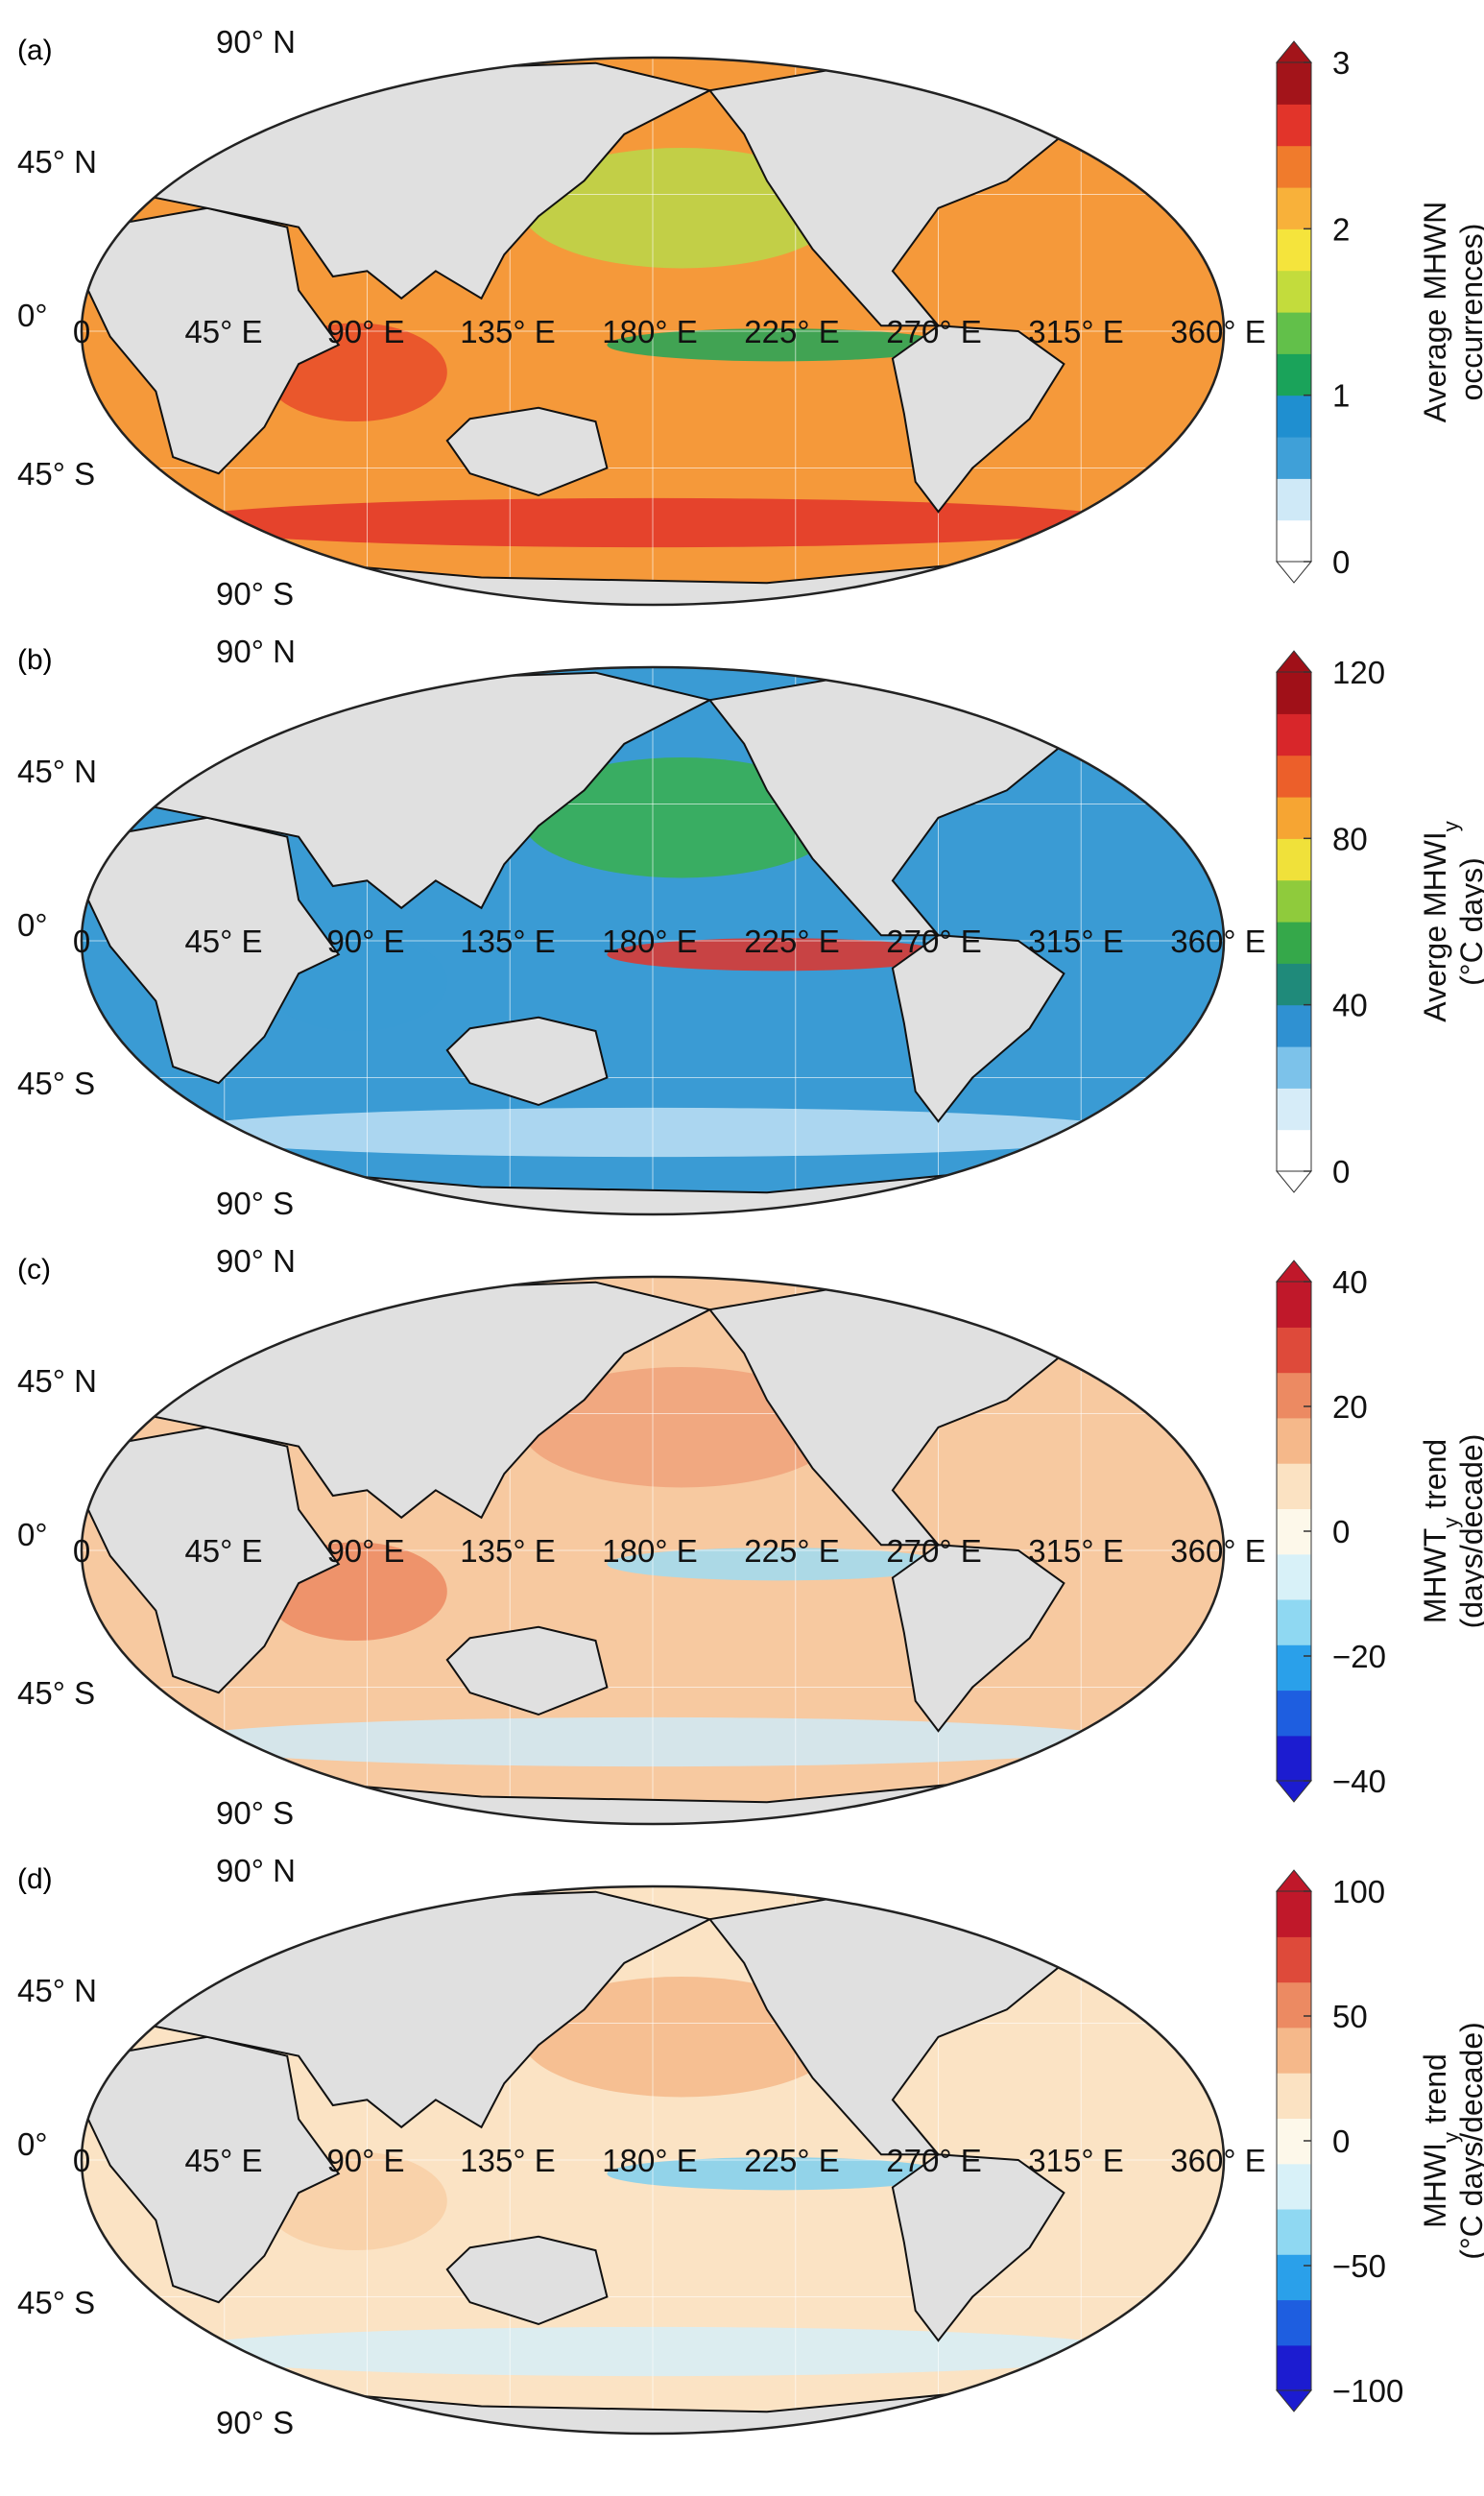 The width and height of the screenshot is (1484, 2496). Describe the element at coordinates (1341, 63) in the screenshot. I see `colorbar-tick-label: 3` at that location.